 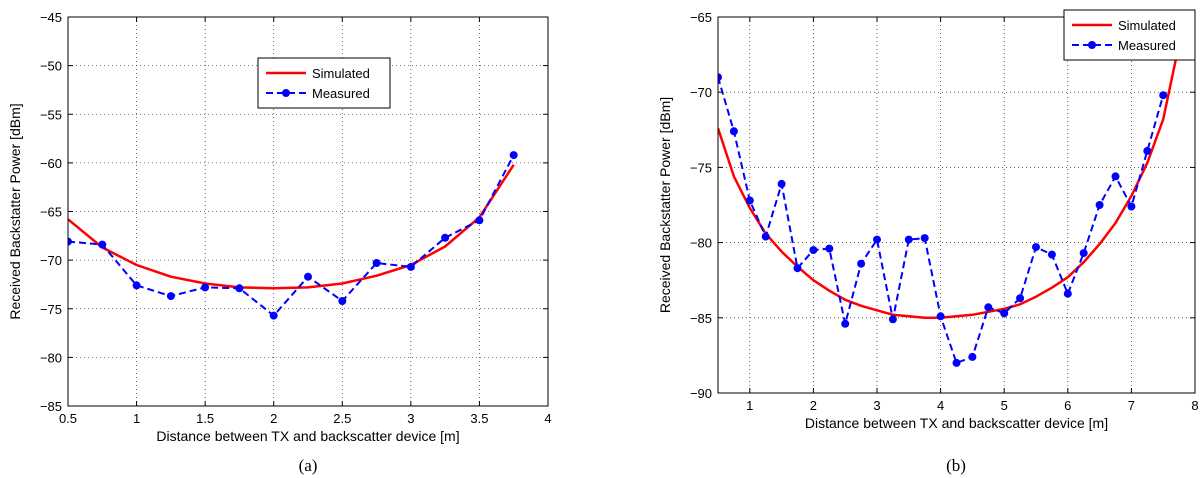 What do you see at coordinates (51, 66) in the screenshot?
I see `y-tick-label: −50` at bounding box center [51, 66].